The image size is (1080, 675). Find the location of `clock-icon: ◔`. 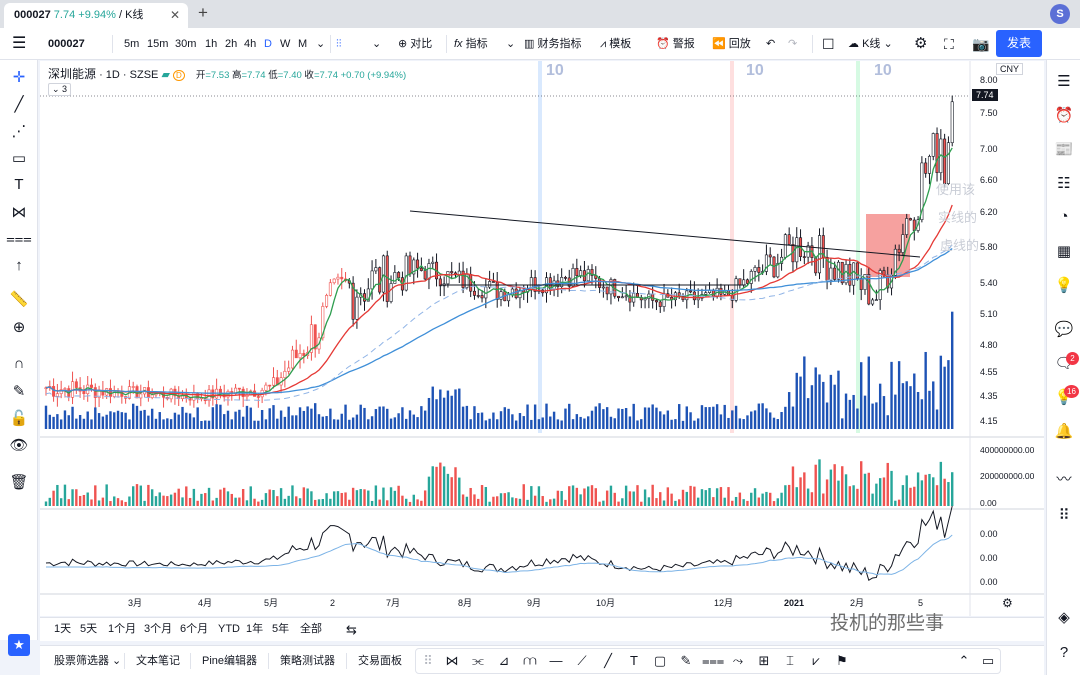

clock-icon: ◔ is located at coordinates (1064, 216).